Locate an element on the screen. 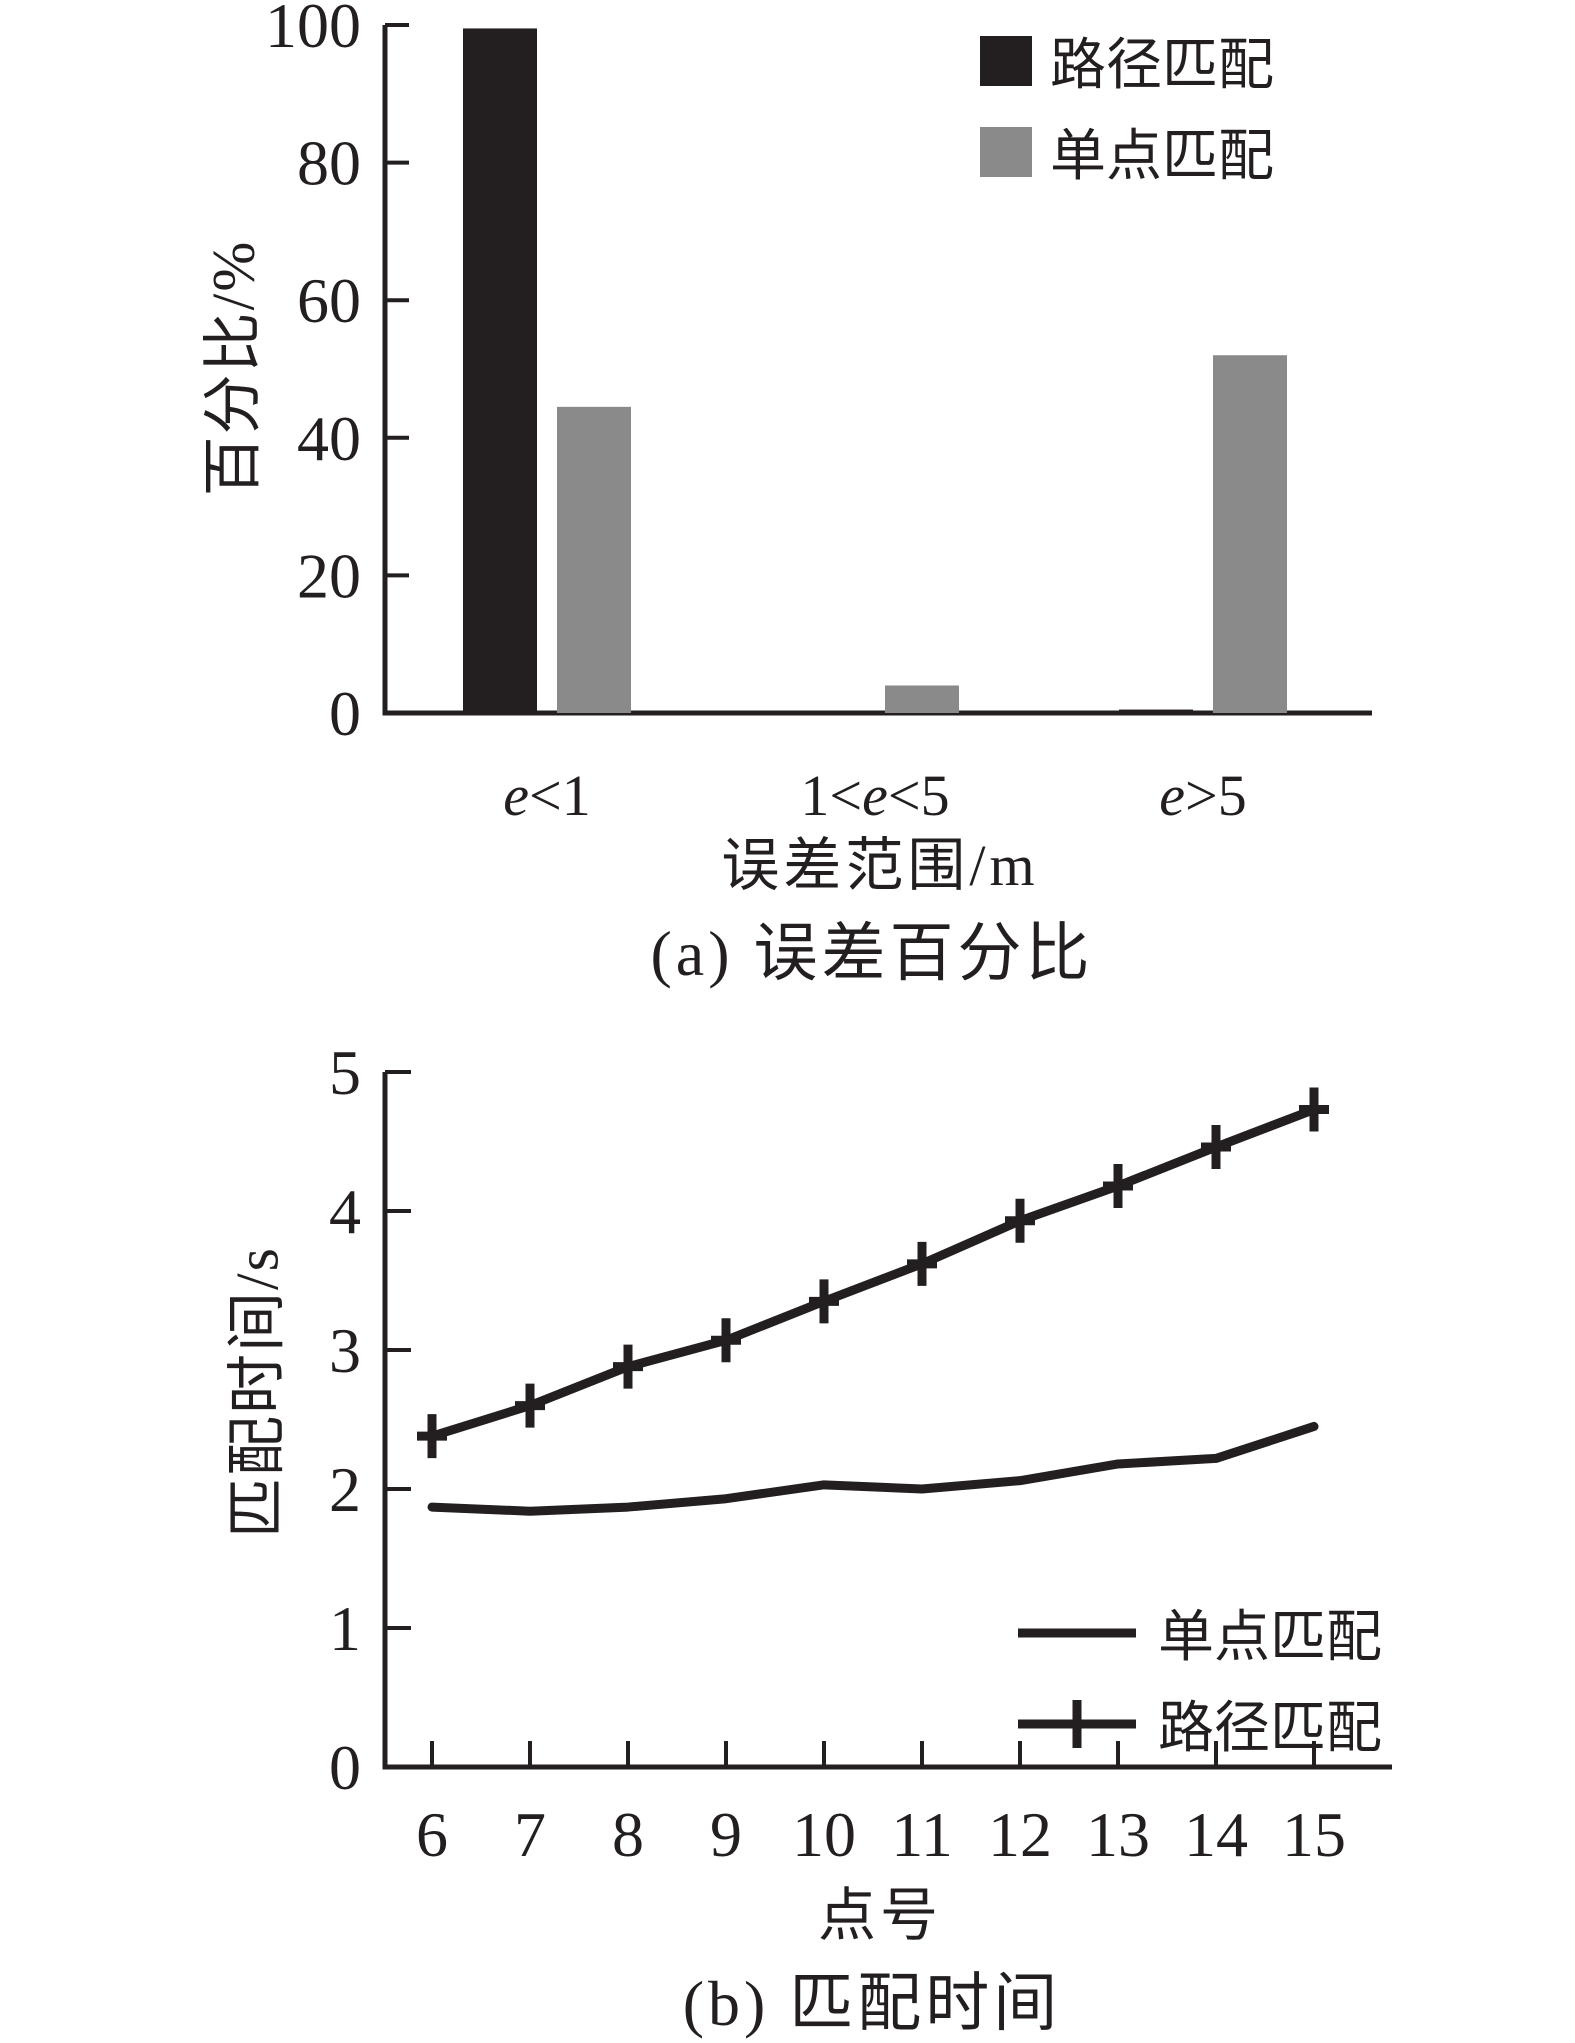 This screenshot has width=1575, height=2043. line-x-tick-label: 8 is located at coordinates (628, 1834).